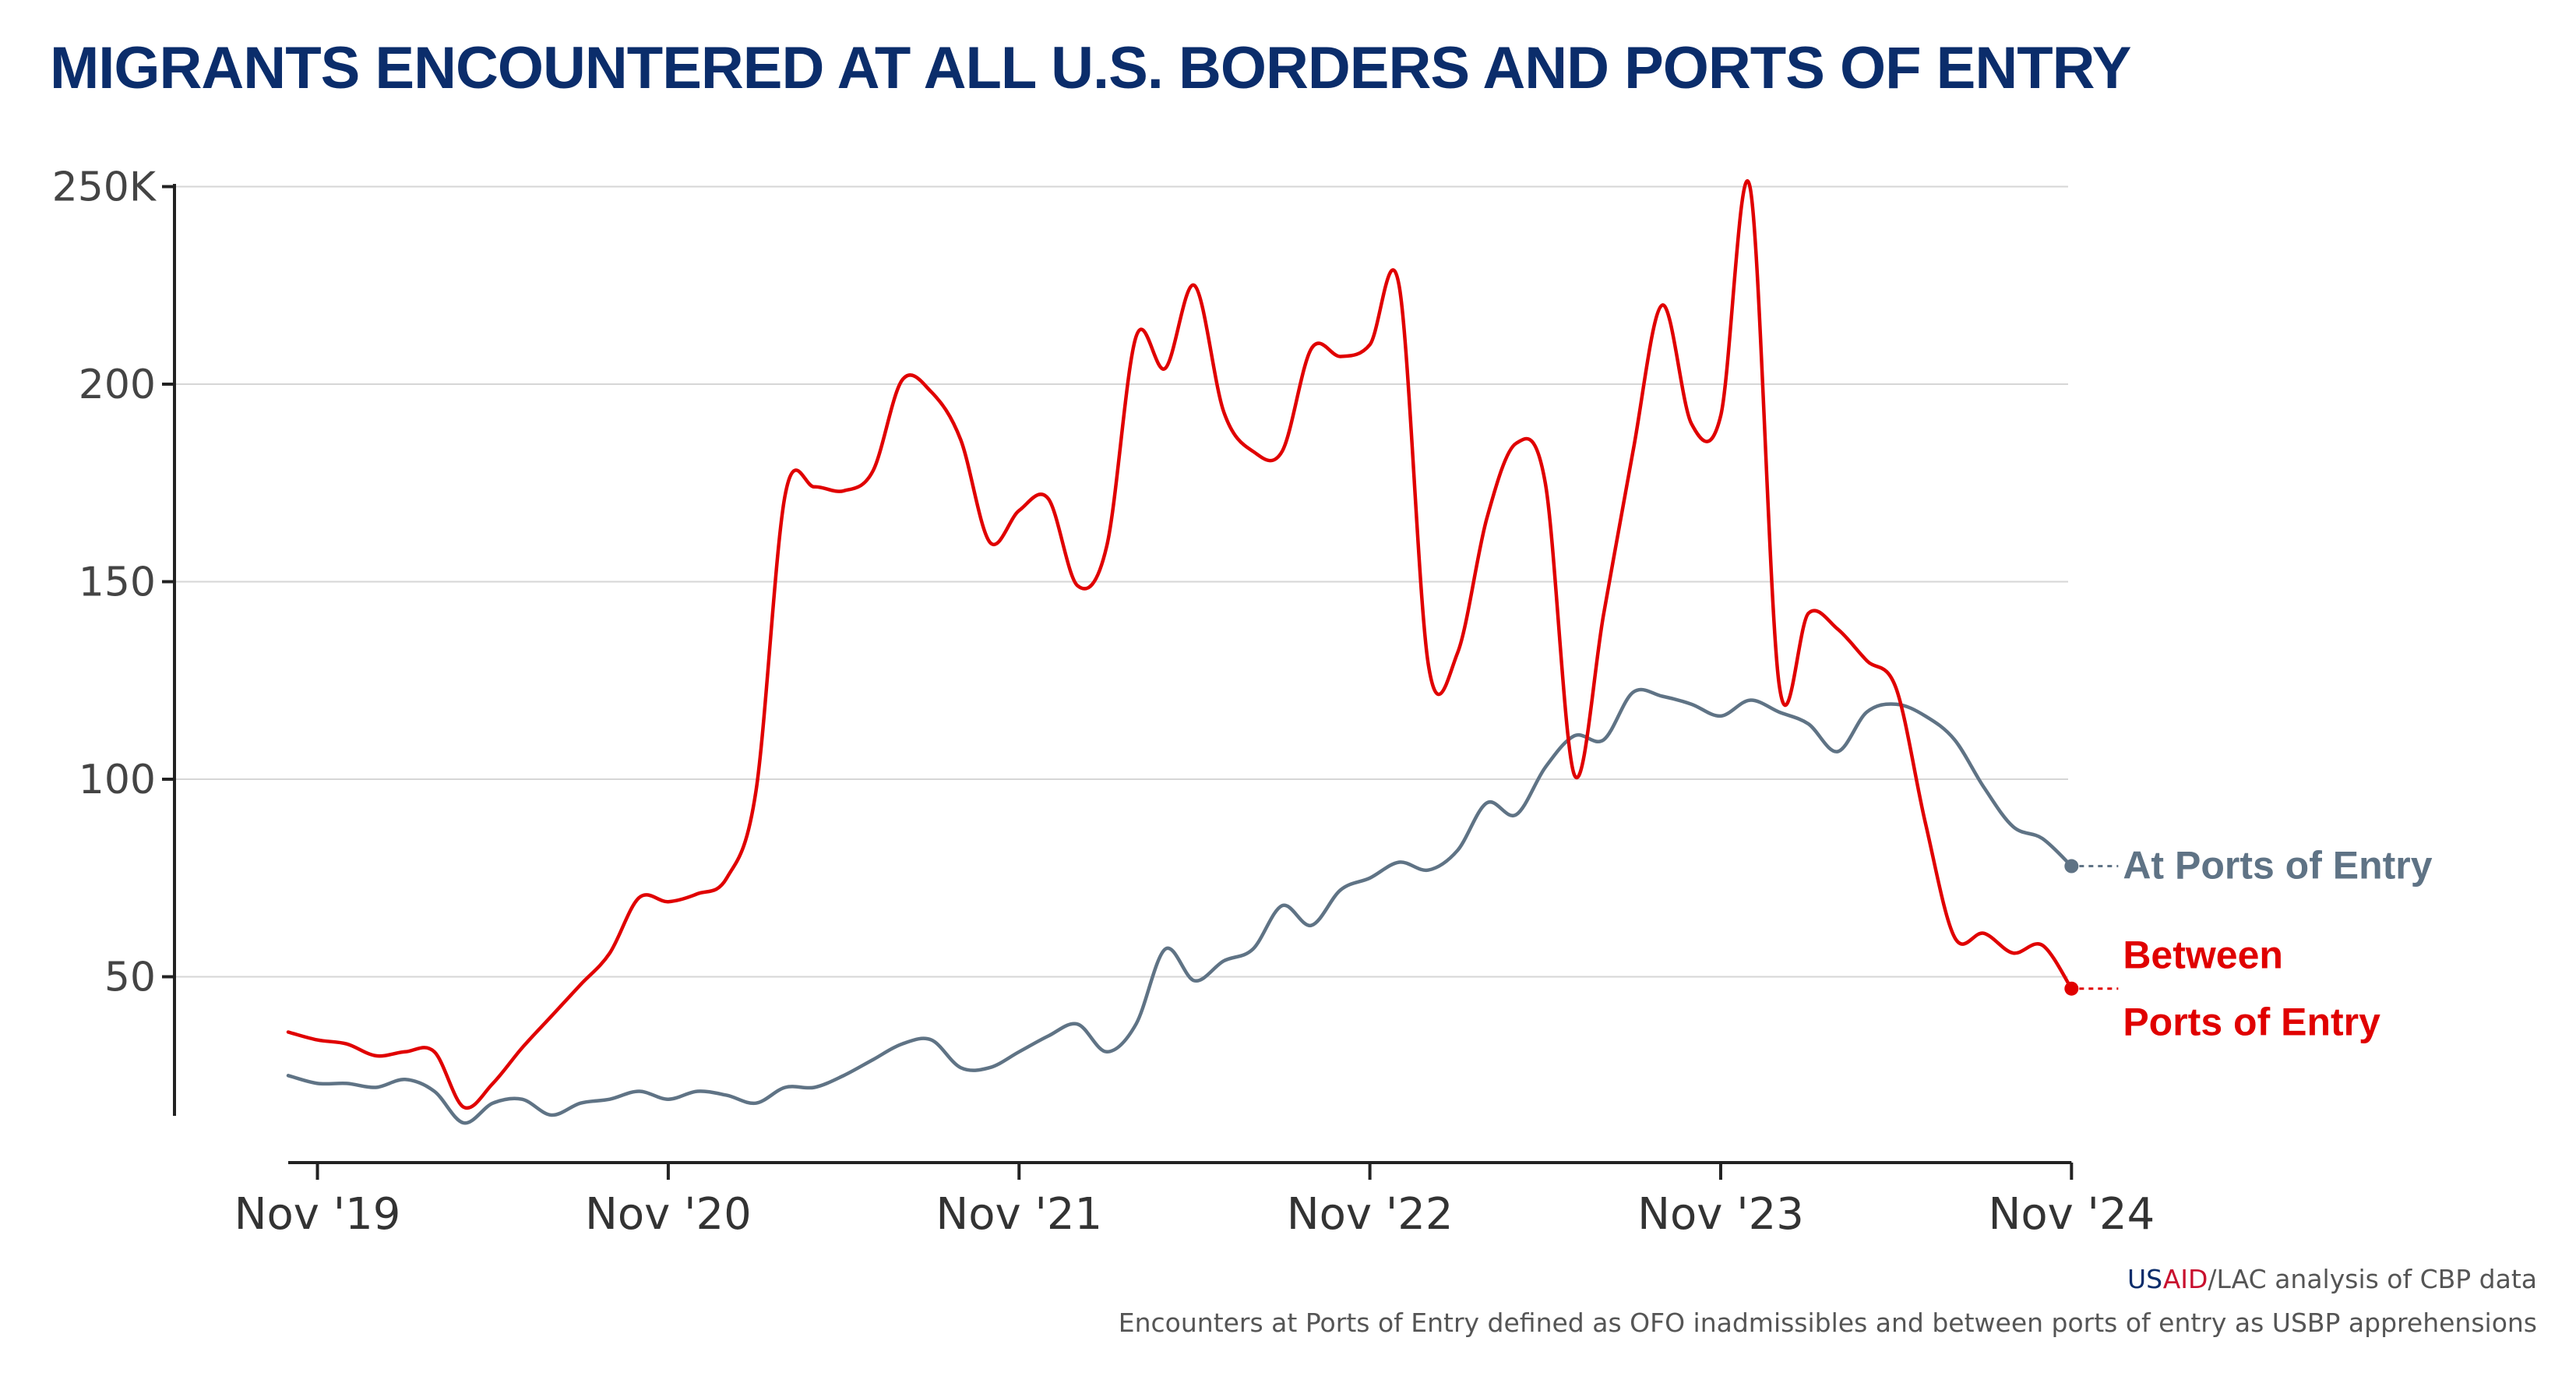  What do you see at coordinates (2071, 989) in the screenshot?
I see `series-end-marker-between-ports-of-entry` at bounding box center [2071, 989].